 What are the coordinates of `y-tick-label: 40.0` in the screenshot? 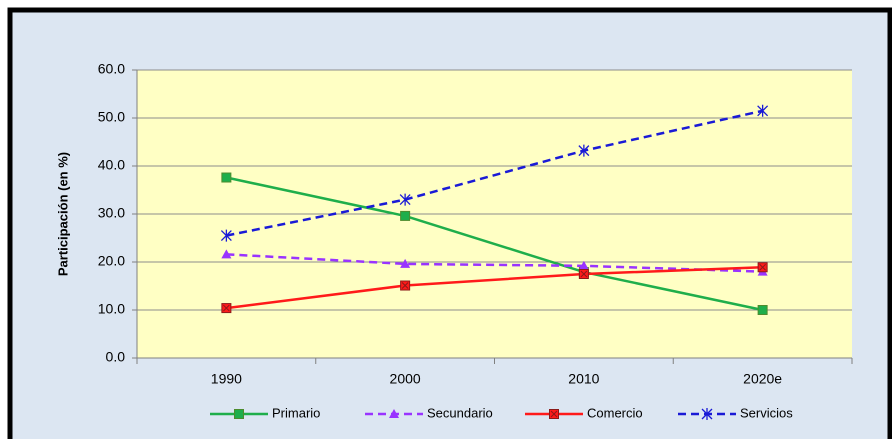 It's located at (111, 165).